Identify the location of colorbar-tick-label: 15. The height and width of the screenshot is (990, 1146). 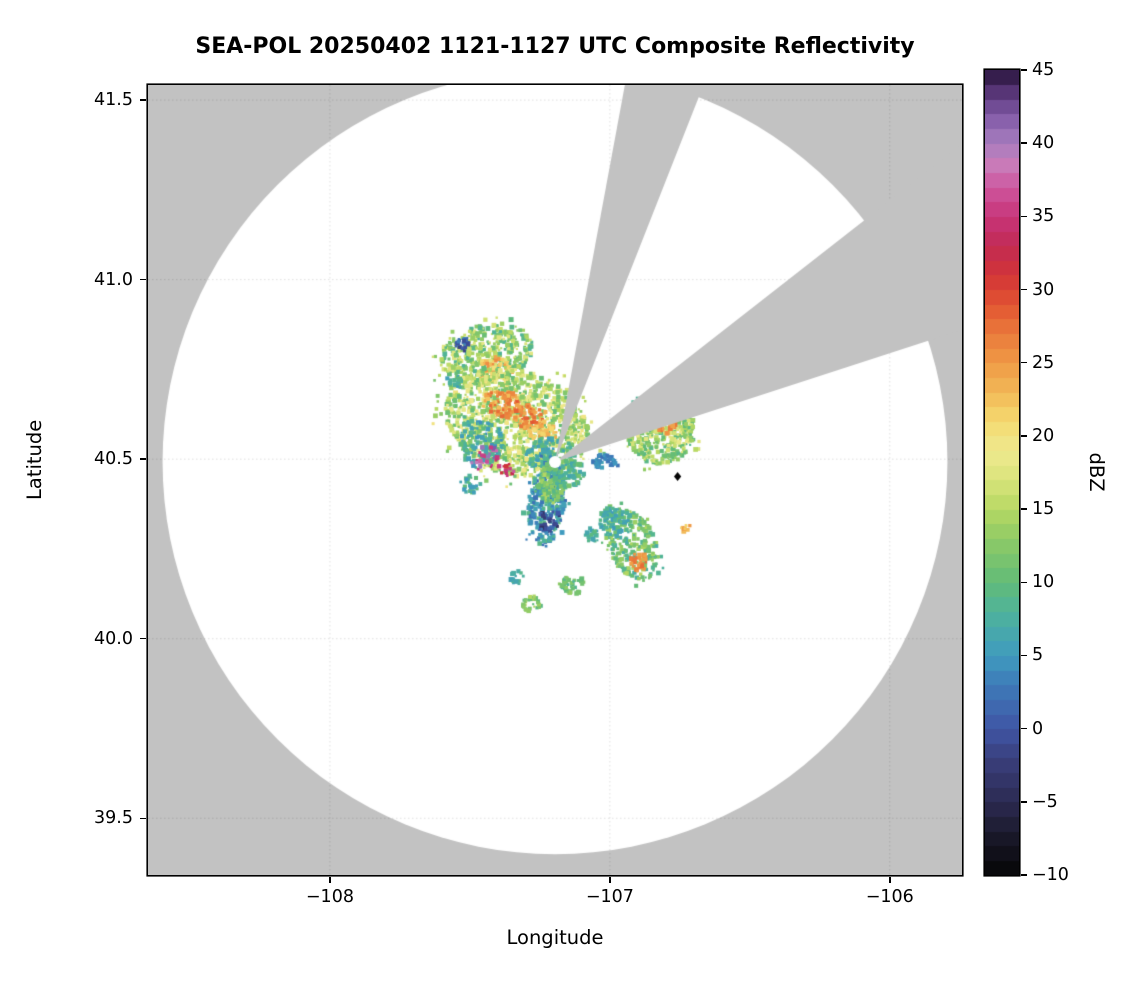
(1043, 509).